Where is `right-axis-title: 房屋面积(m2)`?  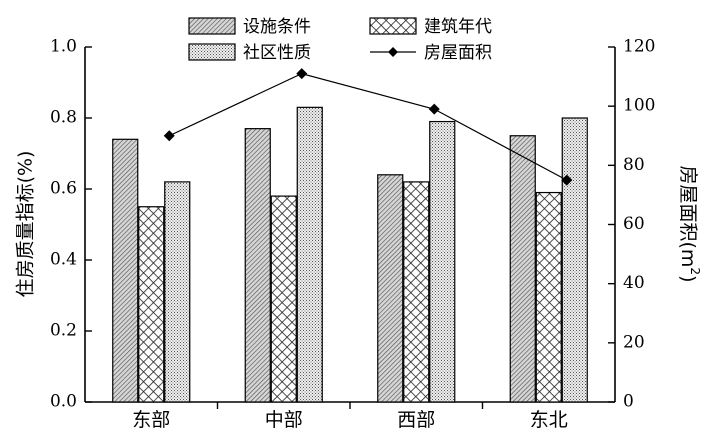 right-axis-title: 房屋面积(m2) is located at coordinates (690, 224).